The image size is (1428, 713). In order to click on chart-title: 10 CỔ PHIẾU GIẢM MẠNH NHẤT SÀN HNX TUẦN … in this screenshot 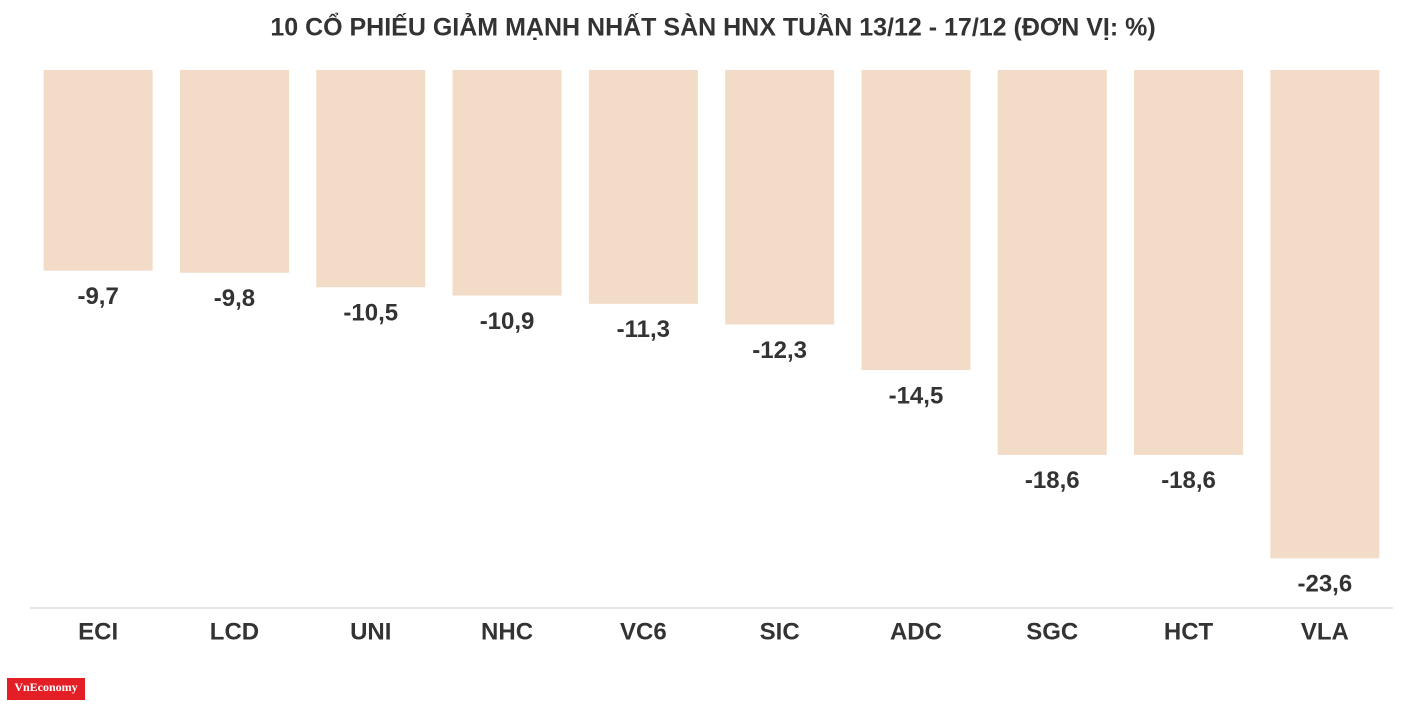, I will do `click(712, 27)`.